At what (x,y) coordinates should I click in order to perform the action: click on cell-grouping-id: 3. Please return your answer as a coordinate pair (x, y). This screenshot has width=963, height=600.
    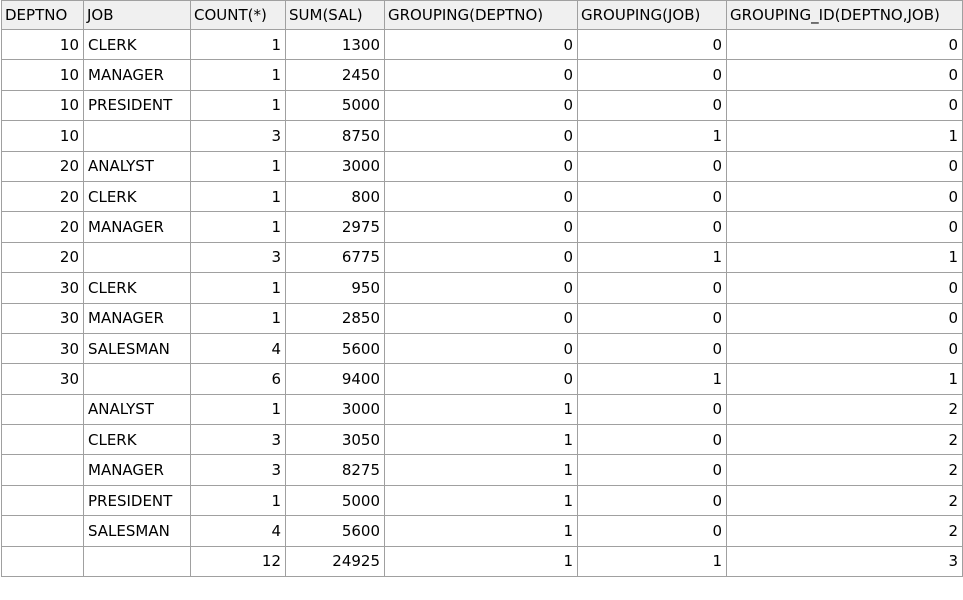
    Looking at the image, I should click on (844, 561).